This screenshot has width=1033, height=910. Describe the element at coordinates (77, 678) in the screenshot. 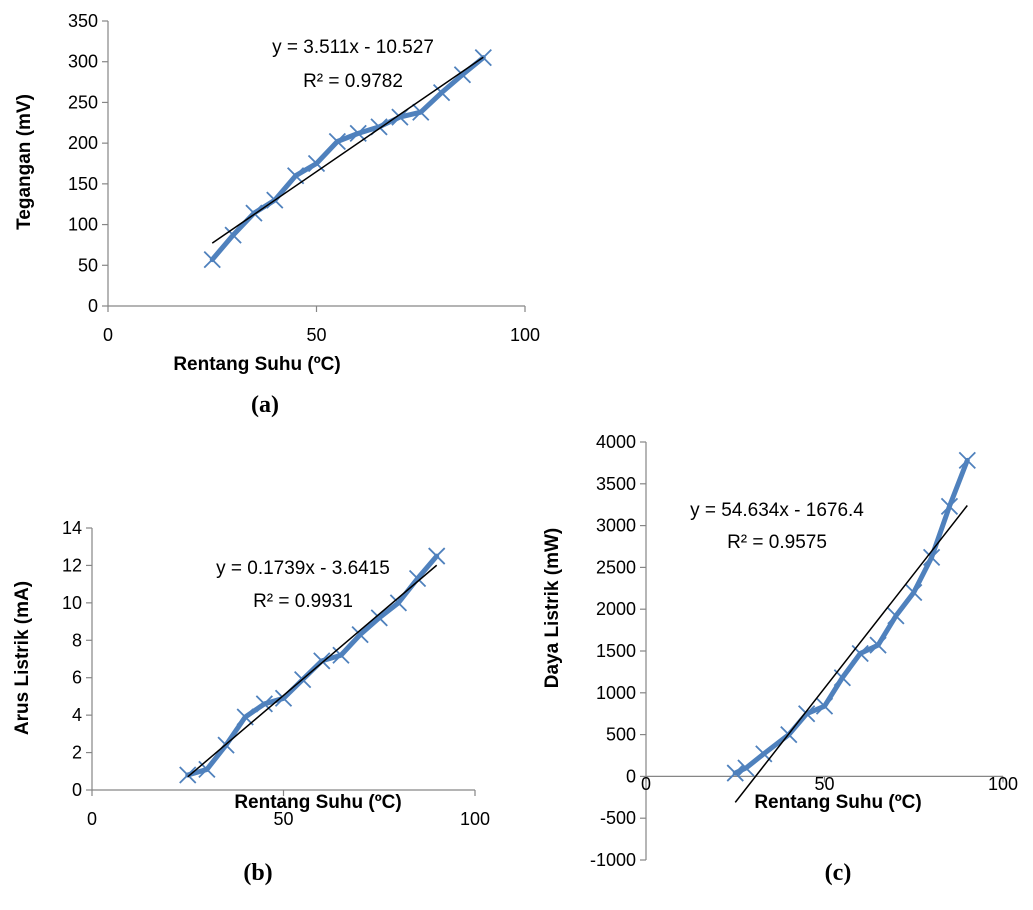

I see `y-tick-label: 6` at that location.